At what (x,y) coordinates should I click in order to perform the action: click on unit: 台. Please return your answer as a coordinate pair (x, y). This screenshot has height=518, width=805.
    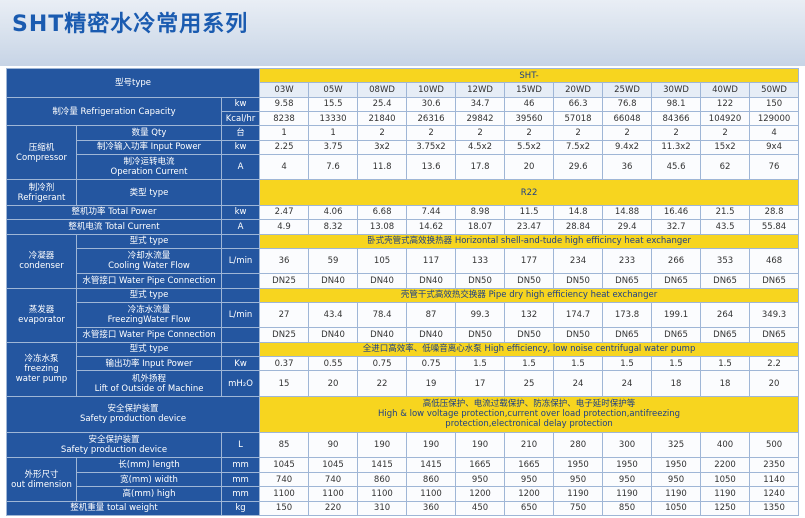
    Looking at the image, I should click on (240, 133).